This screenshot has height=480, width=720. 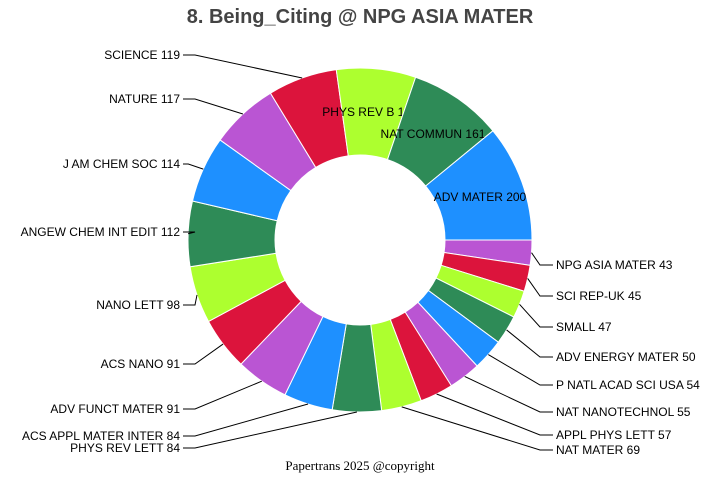 I want to click on slice-label: ADV FUNCT MATER 91, so click(x=115, y=409).